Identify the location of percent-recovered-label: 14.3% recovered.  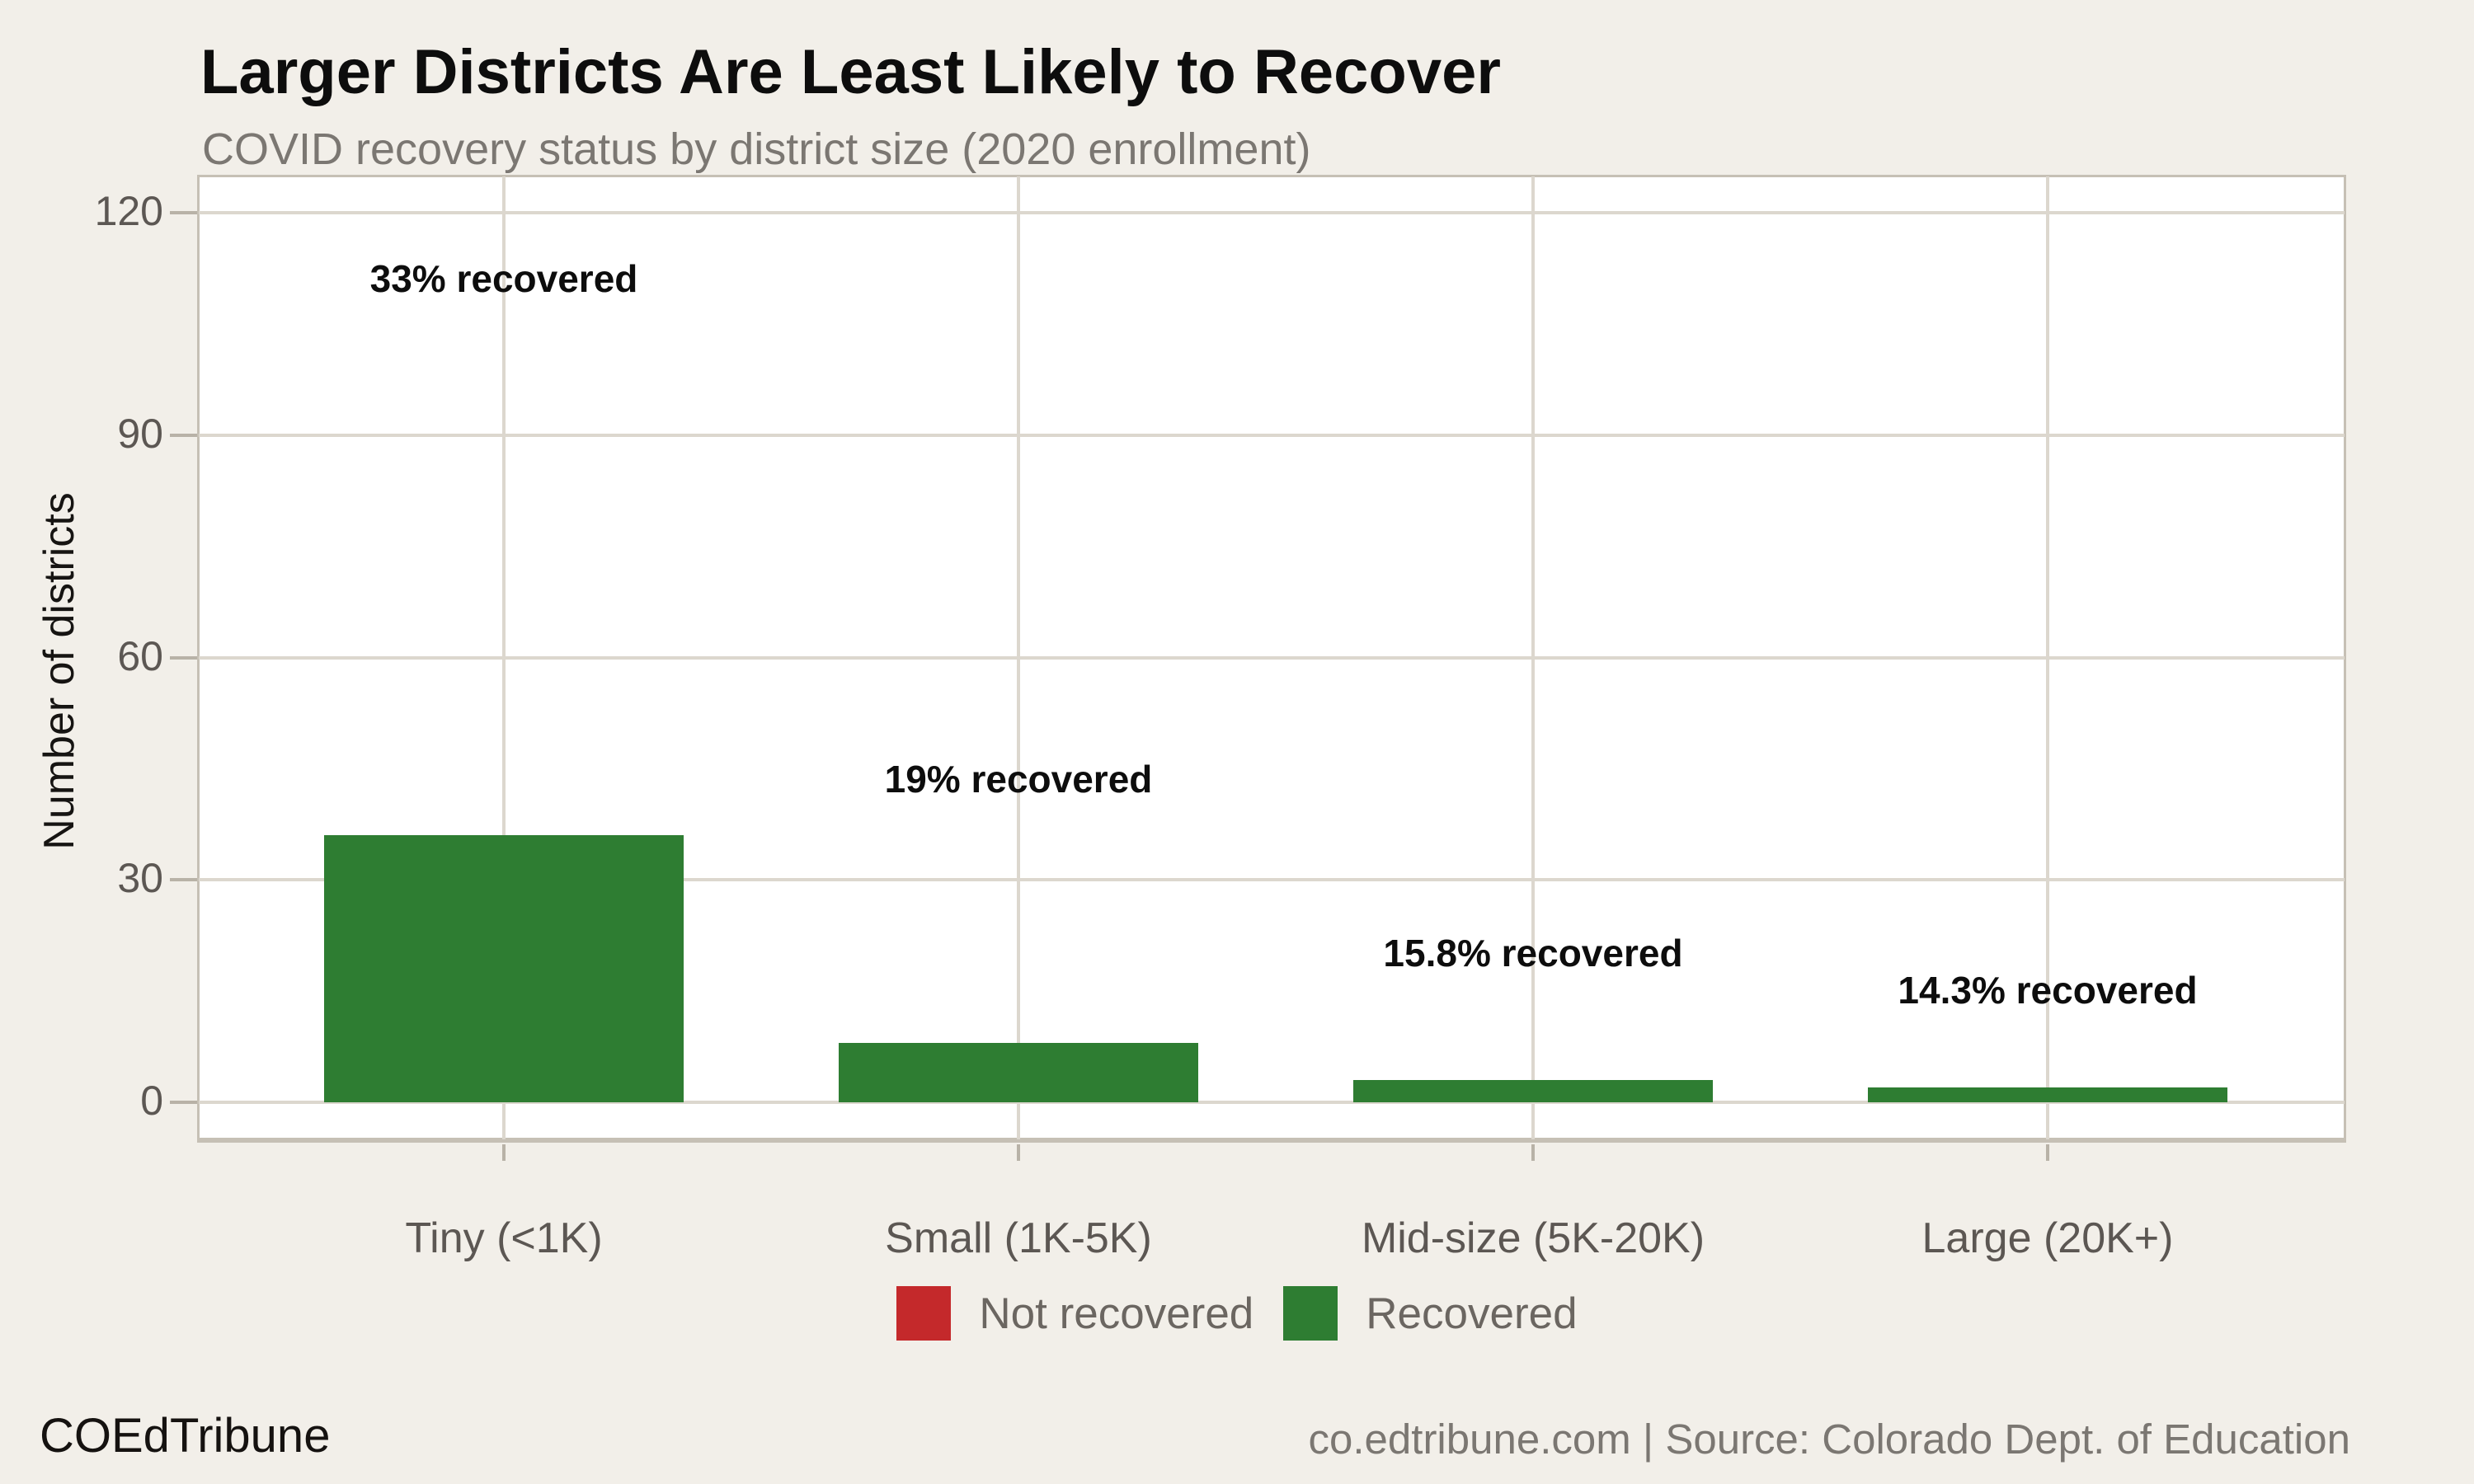
(2048, 991).